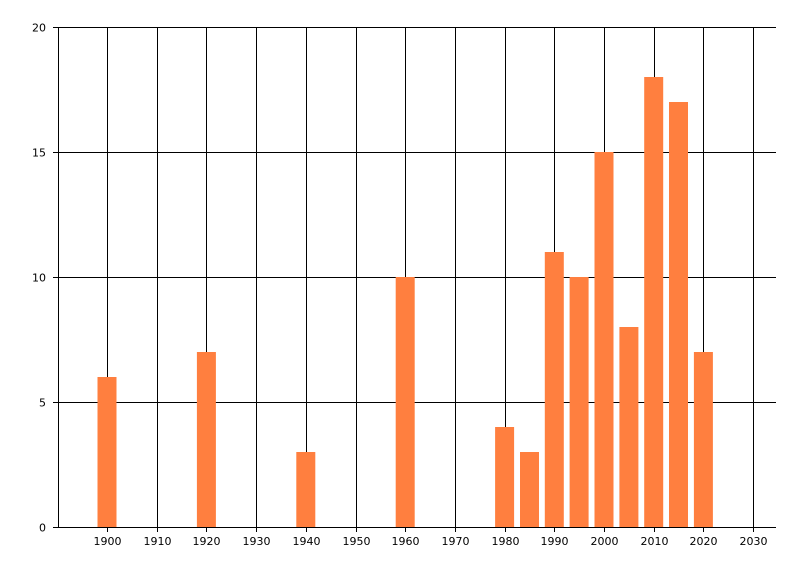 The image size is (800, 576). I want to click on bar-1920, so click(206, 439).